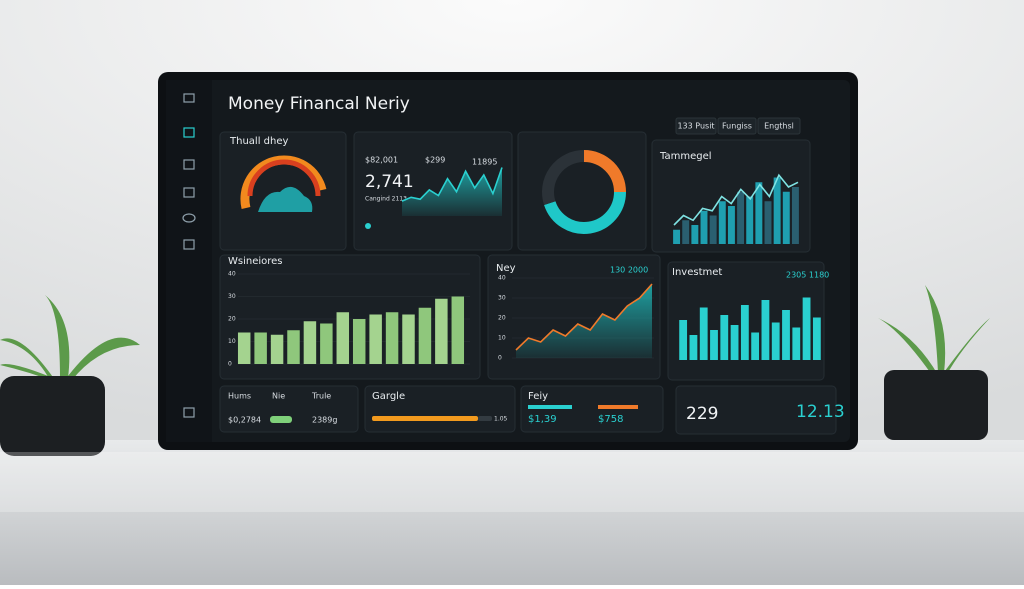 The width and height of the screenshot is (1024, 589). I want to click on stat: $299, so click(435, 160).